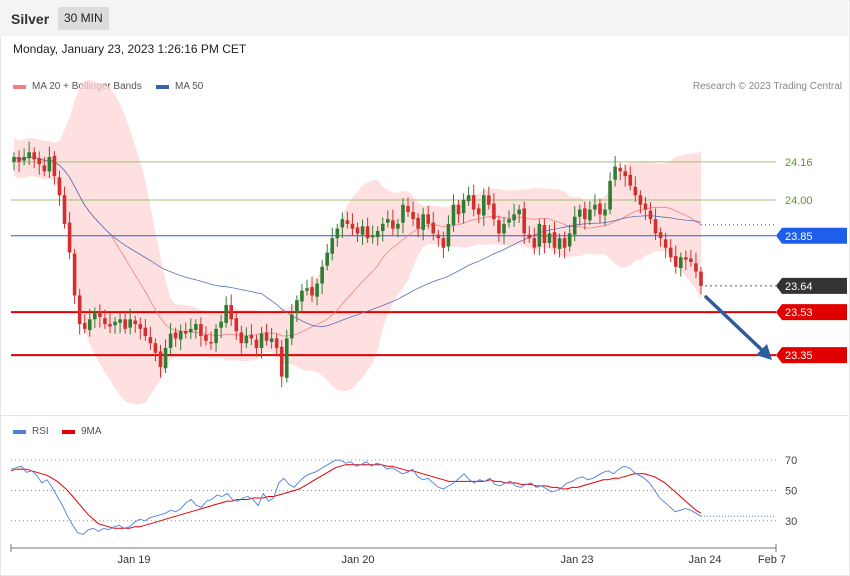 This screenshot has width=850, height=576. What do you see at coordinates (40, 431) in the screenshot?
I see `legend-rsi-label: RSI` at bounding box center [40, 431].